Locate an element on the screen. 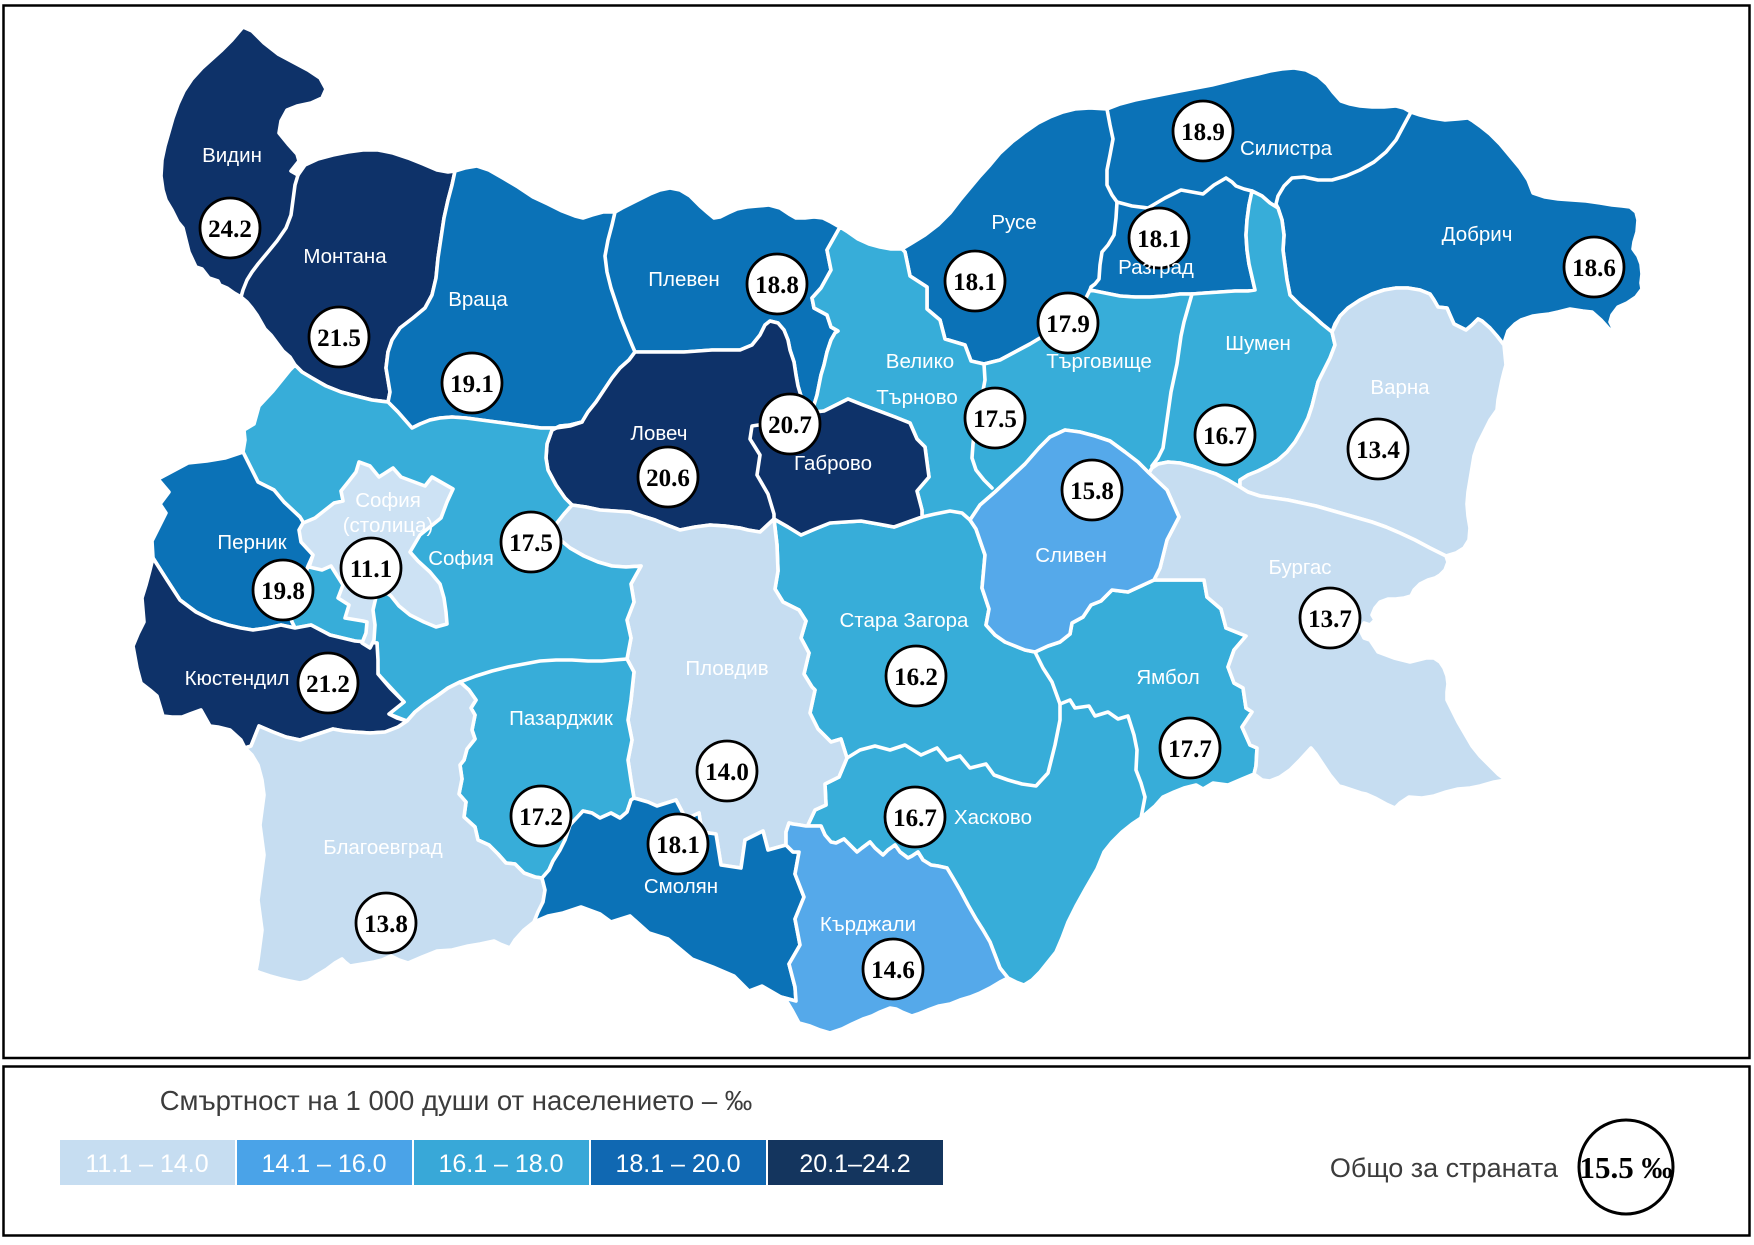  svg-text: 13.4 is located at coordinates (1378, 450).